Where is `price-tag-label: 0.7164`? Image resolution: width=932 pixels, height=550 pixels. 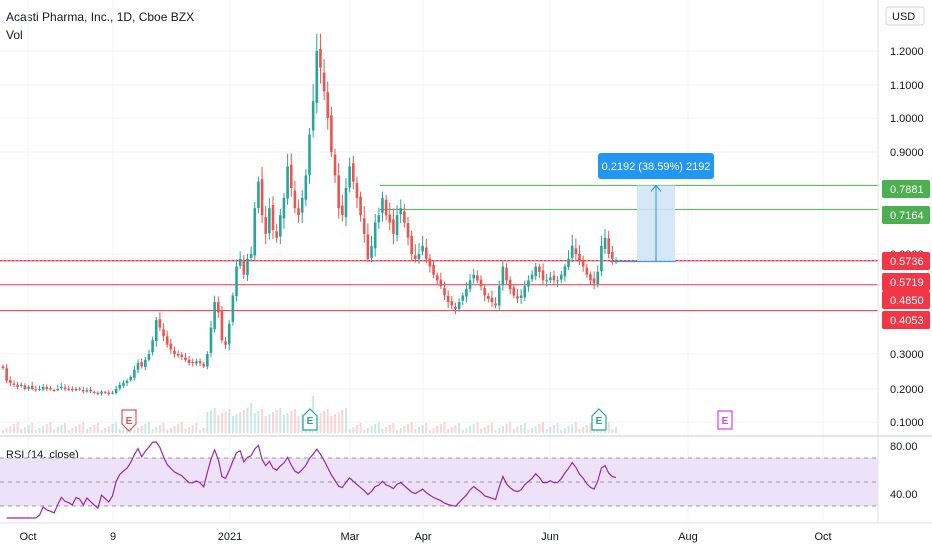
price-tag-label: 0.7164 is located at coordinates (907, 216).